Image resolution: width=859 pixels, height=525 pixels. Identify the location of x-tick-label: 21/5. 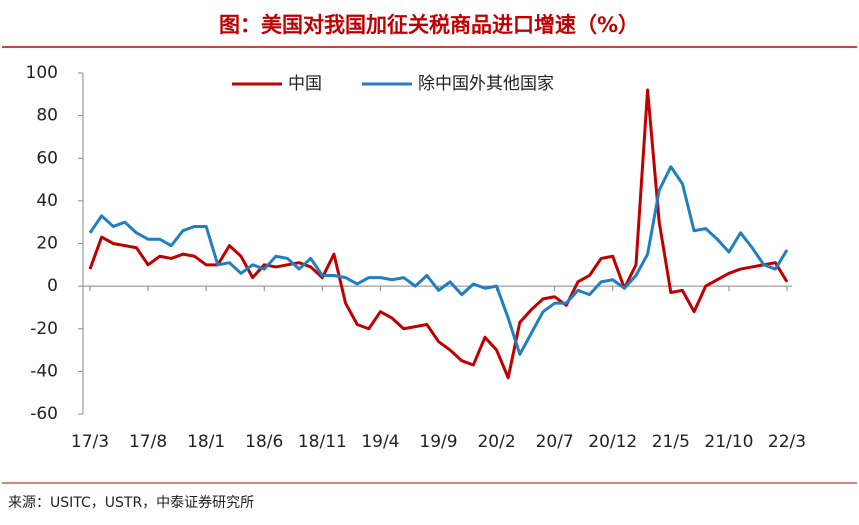
(671, 442).